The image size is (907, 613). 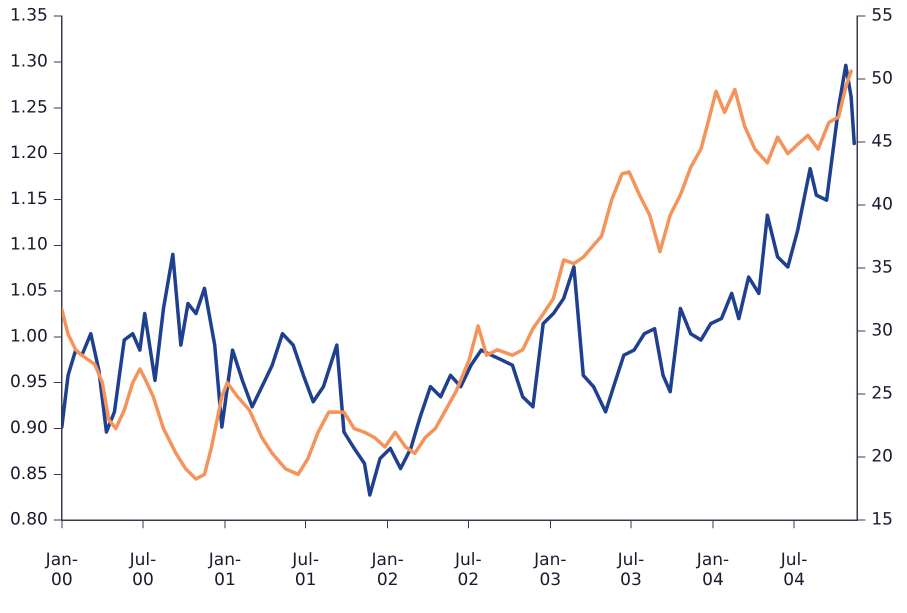 I want to click on x-tick-label: Jul-02, so click(x=468, y=570).